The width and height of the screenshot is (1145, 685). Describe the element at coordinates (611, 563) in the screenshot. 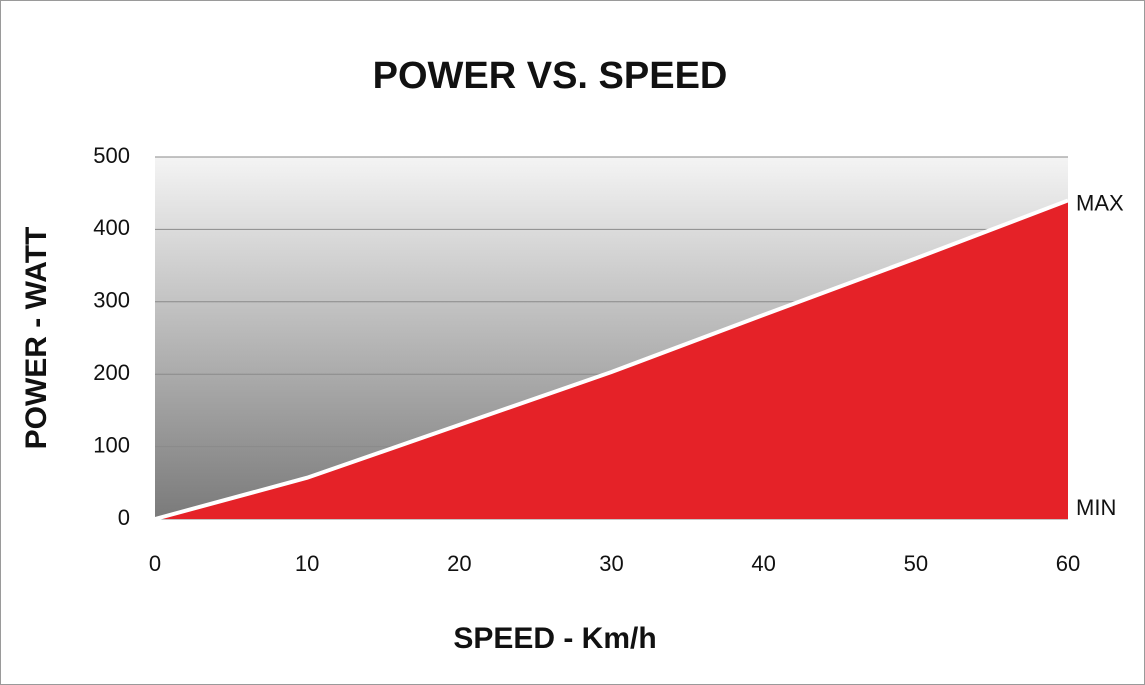

I see `x-tick-label: 30` at that location.